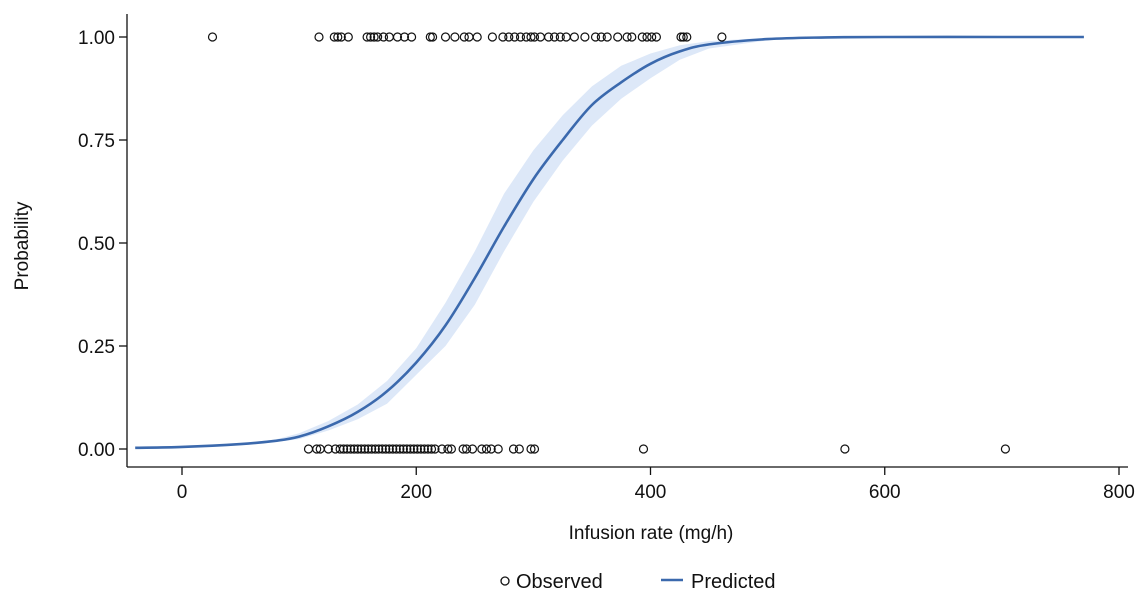 Image resolution: width=1143 pixels, height=593 pixels. What do you see at coordinates (96, 347) in the screenshot?
I see `y-tick-label: 0.25` at bounding box center [96, 347].